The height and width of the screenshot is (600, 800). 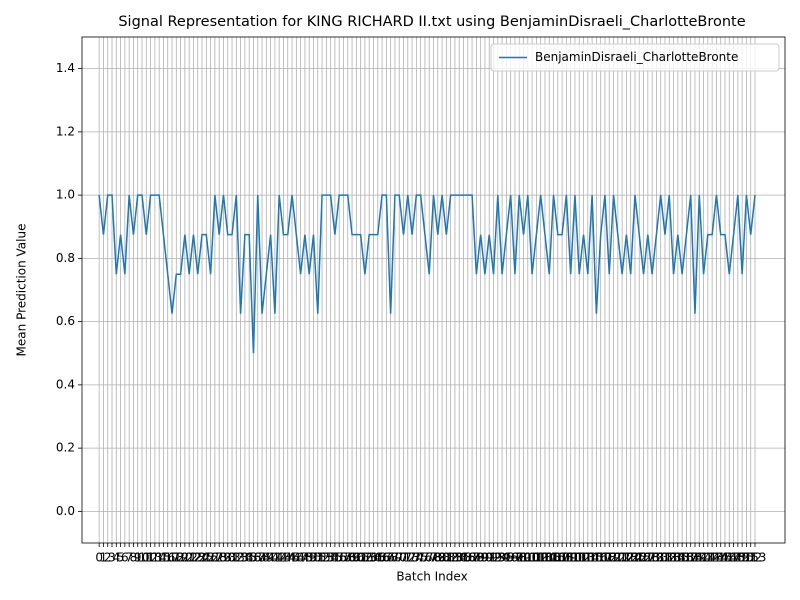 I want to click on x-tick-label: 17, so click(x=171, y=558).